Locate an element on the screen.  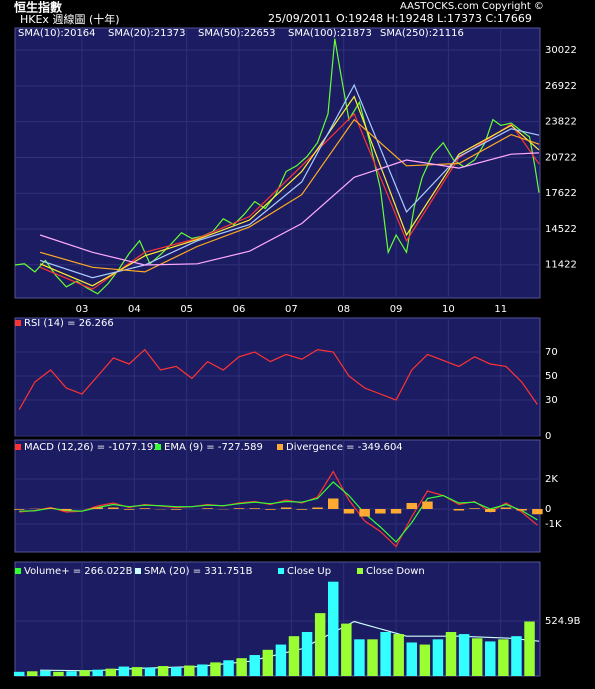
panel is located at coordinates (277, 496).